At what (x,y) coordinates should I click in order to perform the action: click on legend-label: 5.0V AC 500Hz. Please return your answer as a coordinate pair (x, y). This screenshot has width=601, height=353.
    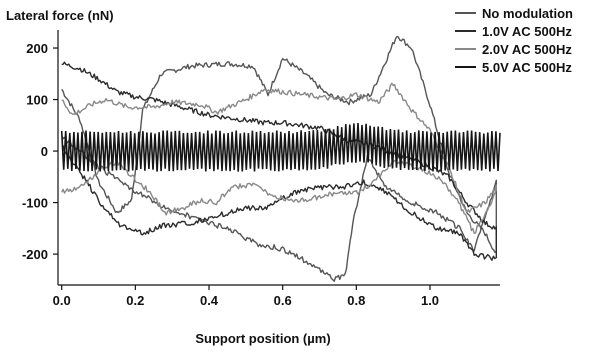
    Looking at the image, I should click on (527, 67).